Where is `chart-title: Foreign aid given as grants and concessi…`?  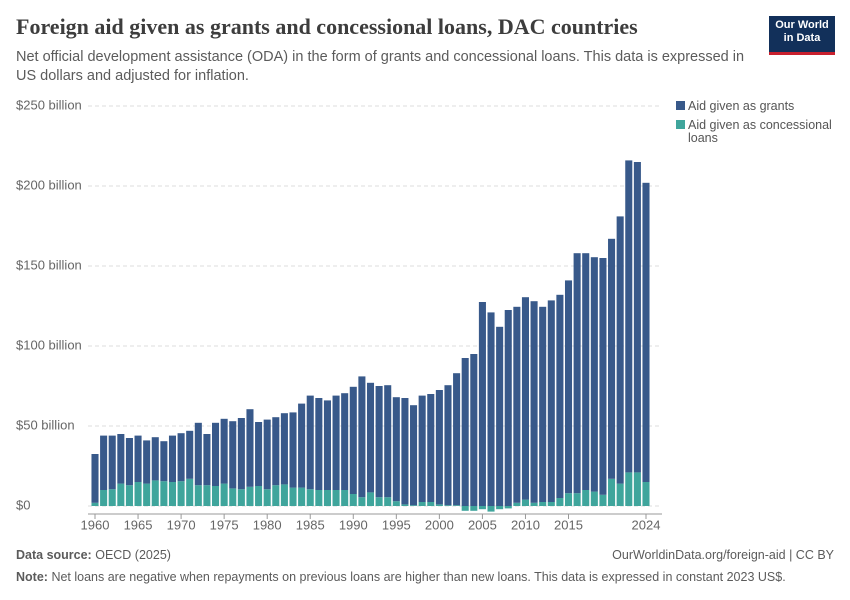 chart-title: Foreign aid given as grants and concessi… is located at coordinates (327, 26).